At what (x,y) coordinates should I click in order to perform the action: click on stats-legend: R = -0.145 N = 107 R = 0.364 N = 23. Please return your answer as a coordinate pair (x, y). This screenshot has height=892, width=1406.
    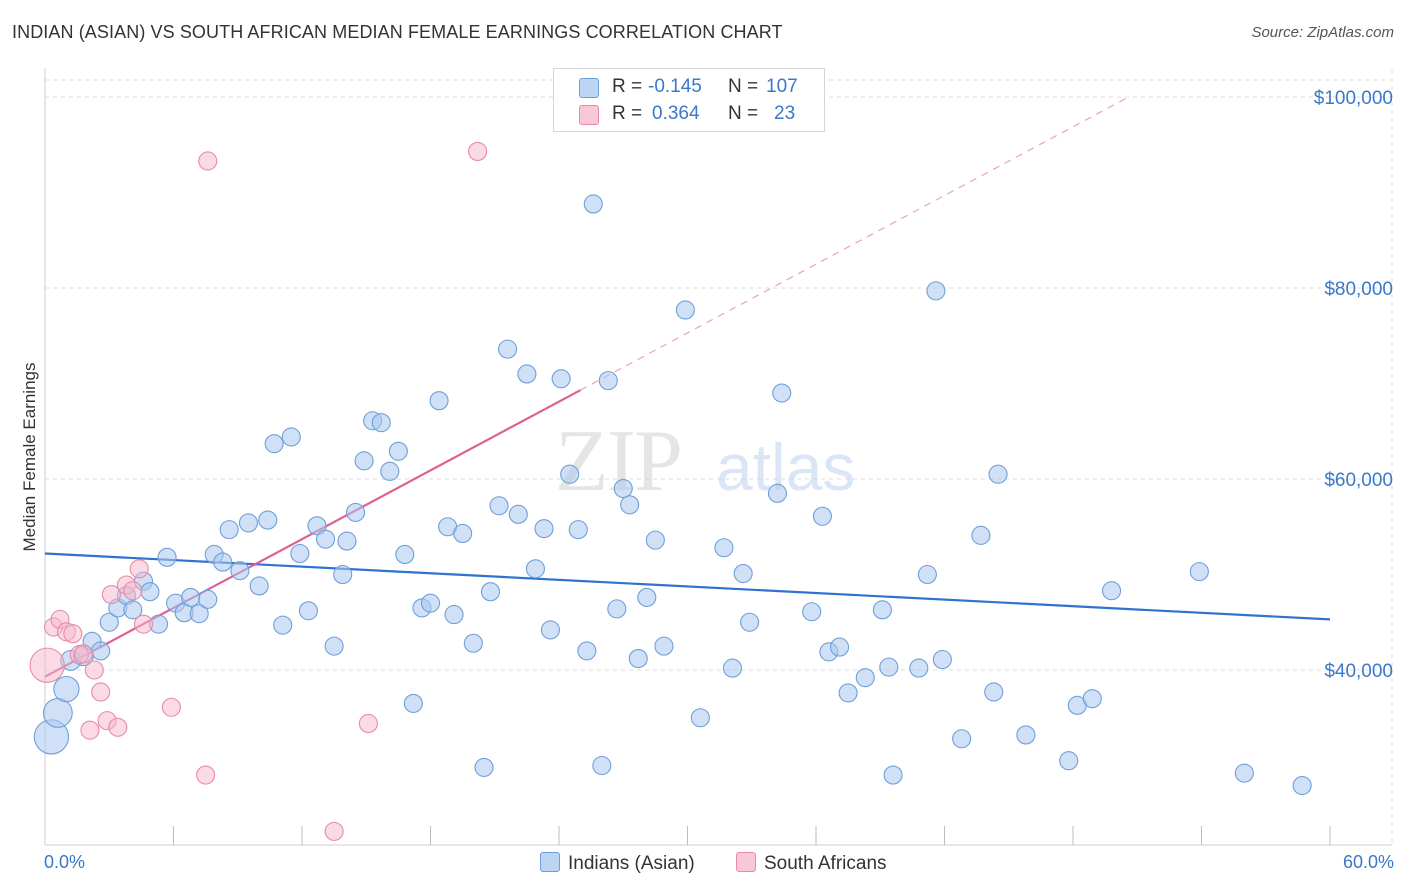
    Looking at the image, I should click on (689, 100).